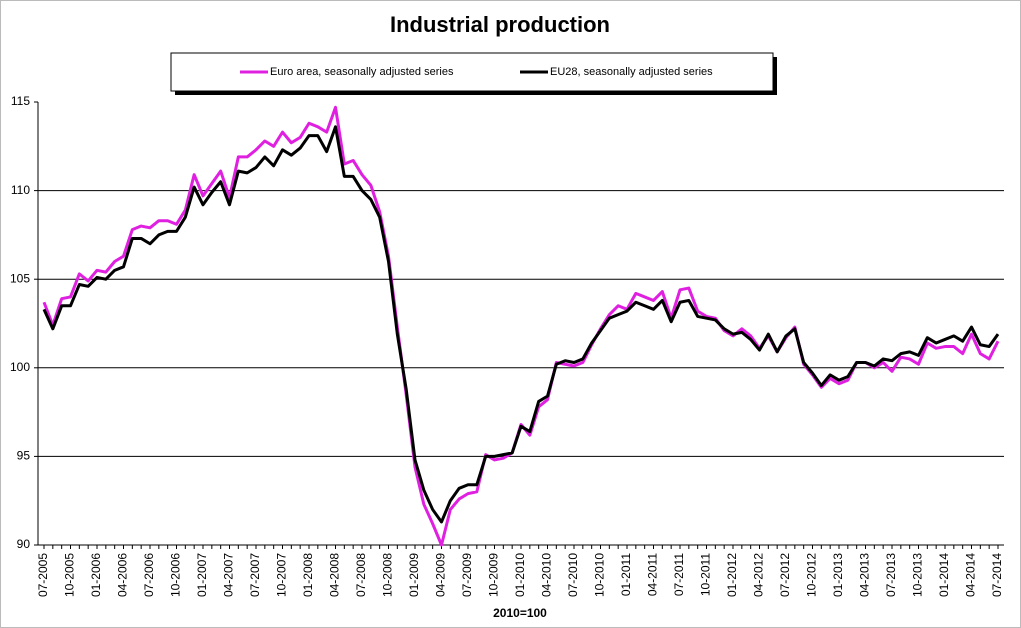 The width and height of the screenshot is (1021, 628). Describe the element at coordinates (812, 575) in the screenshot. I see `x-tick-label: 10-2012` at that location.